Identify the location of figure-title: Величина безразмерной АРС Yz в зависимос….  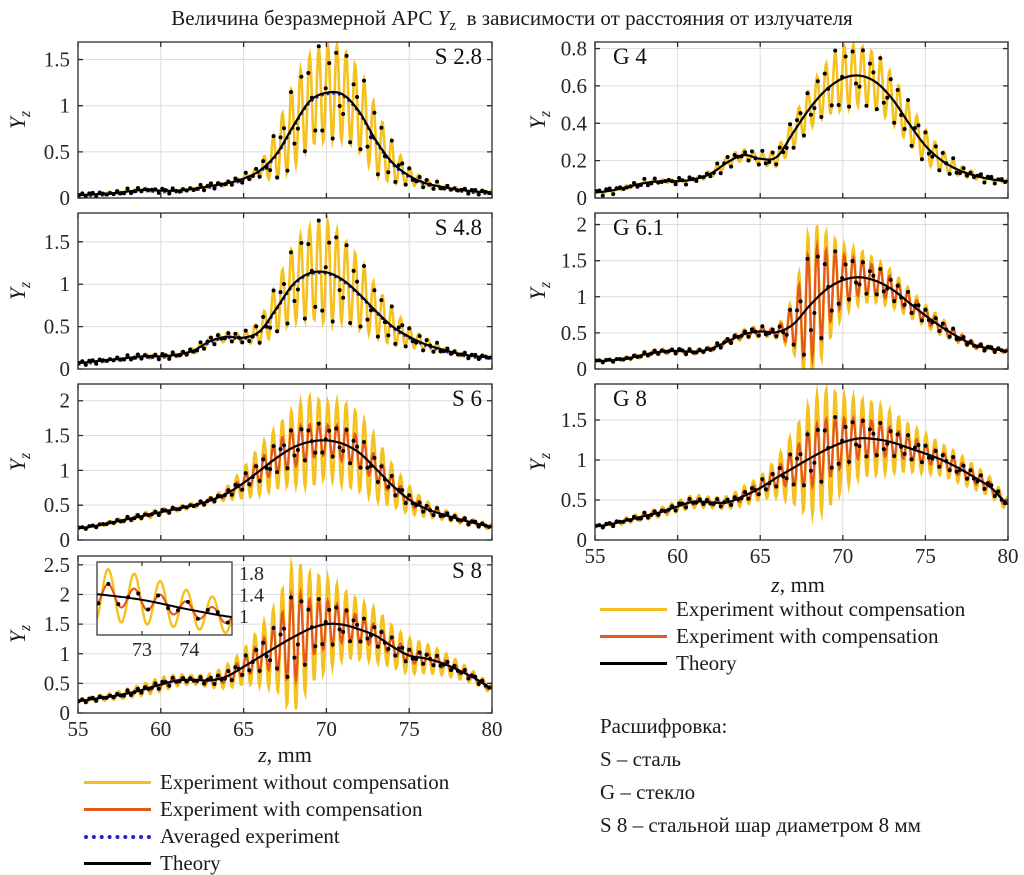
(512, 20).